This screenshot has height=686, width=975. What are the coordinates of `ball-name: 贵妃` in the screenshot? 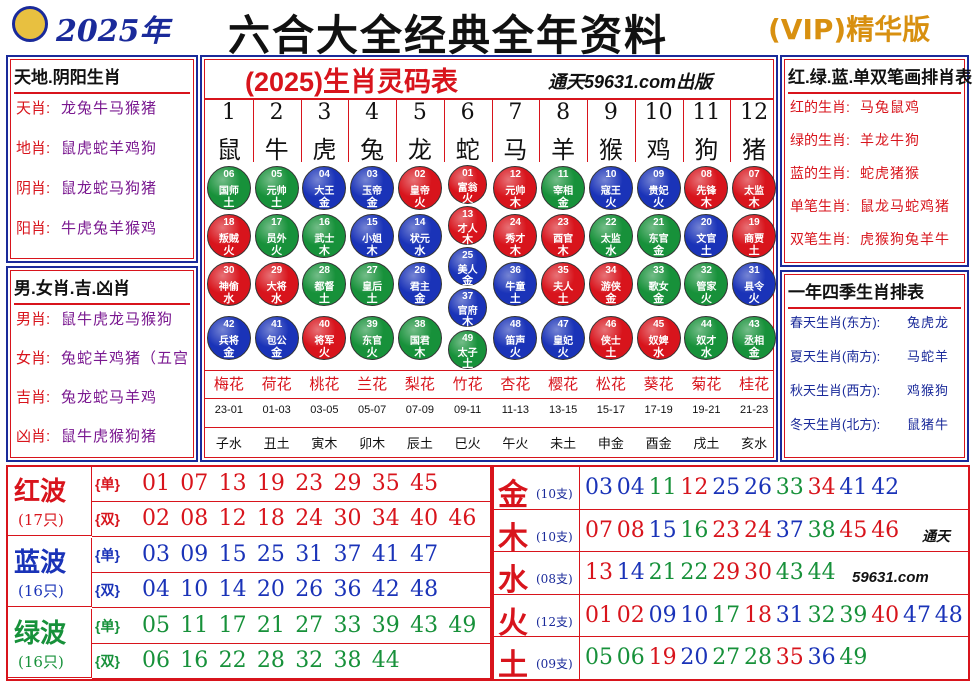 It's located at (658, 191).